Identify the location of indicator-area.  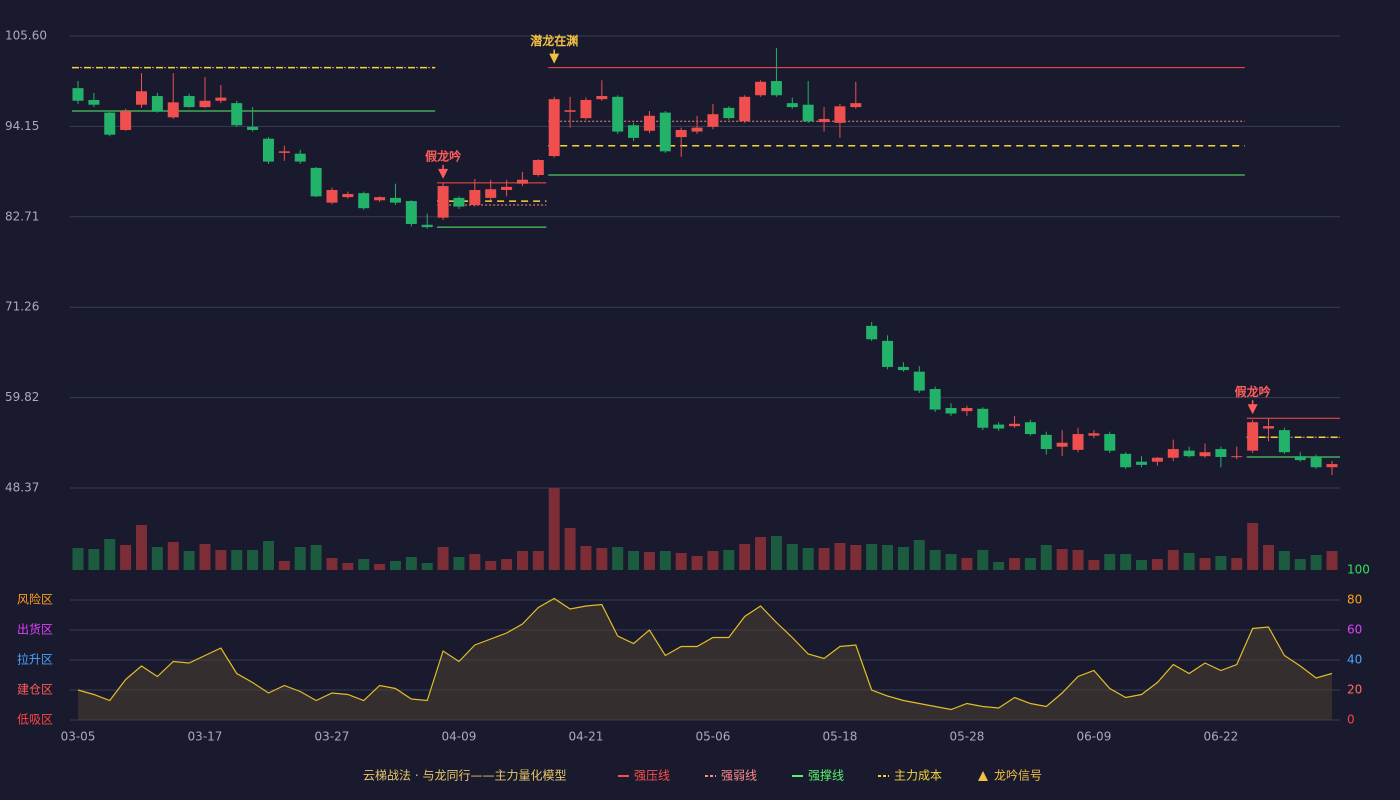
(705, 659).